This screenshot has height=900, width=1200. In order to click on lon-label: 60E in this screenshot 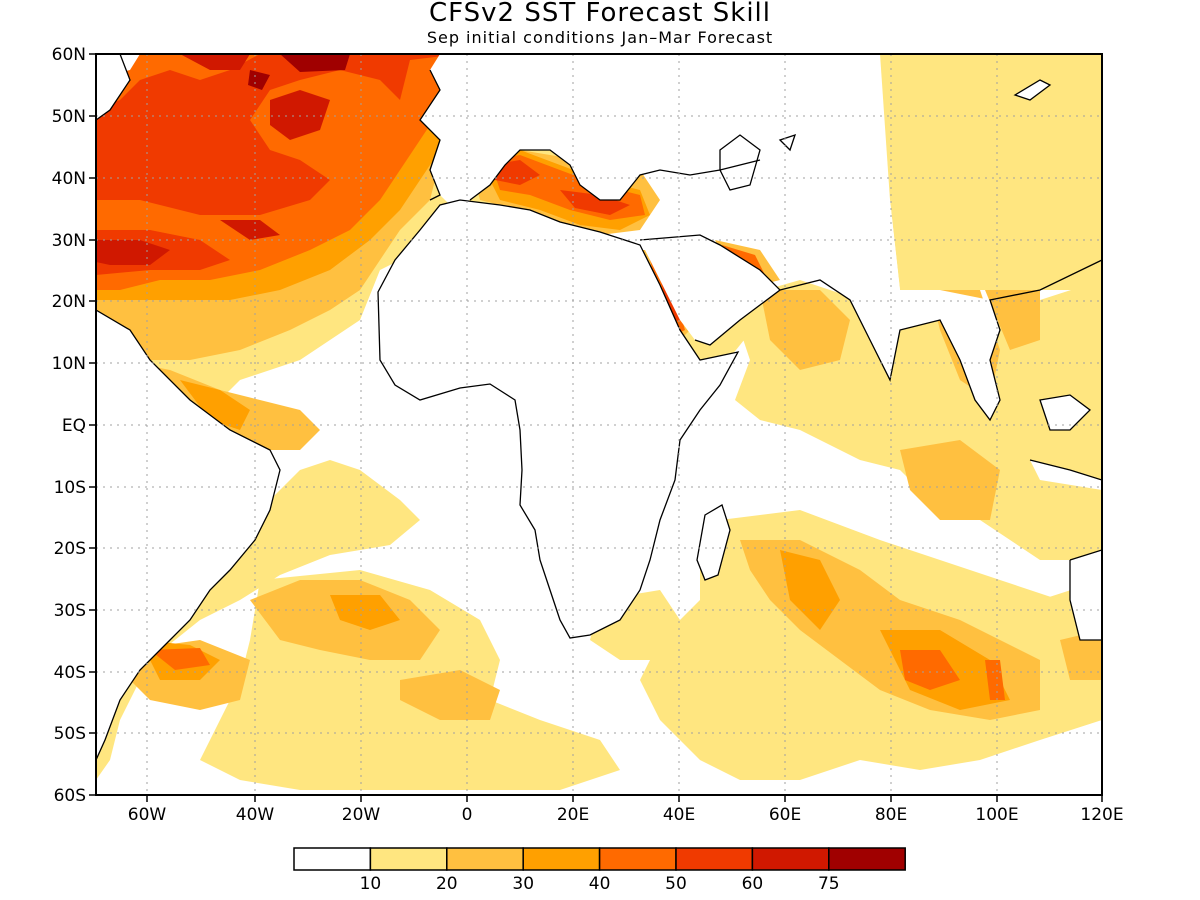, I will do `click(785, 815)`.